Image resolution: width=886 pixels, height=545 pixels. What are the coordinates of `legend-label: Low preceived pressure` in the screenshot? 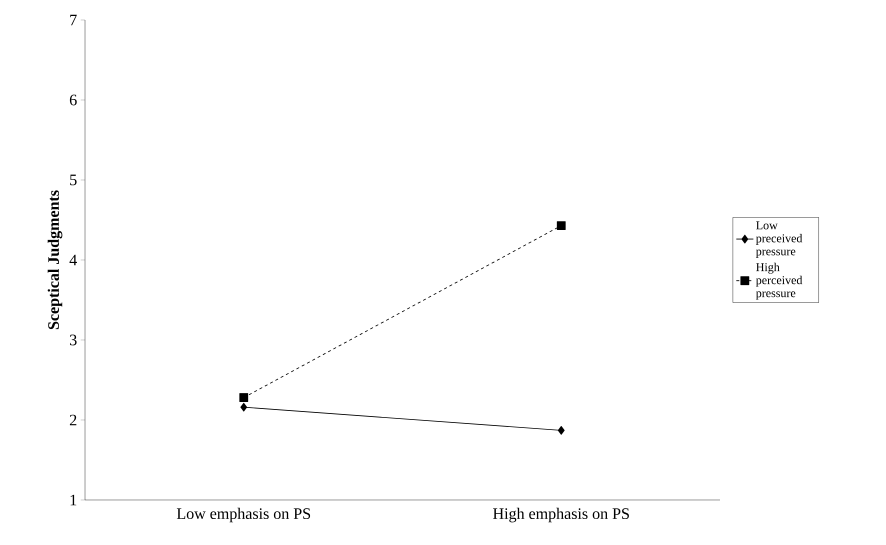 It's located at (779, 239).